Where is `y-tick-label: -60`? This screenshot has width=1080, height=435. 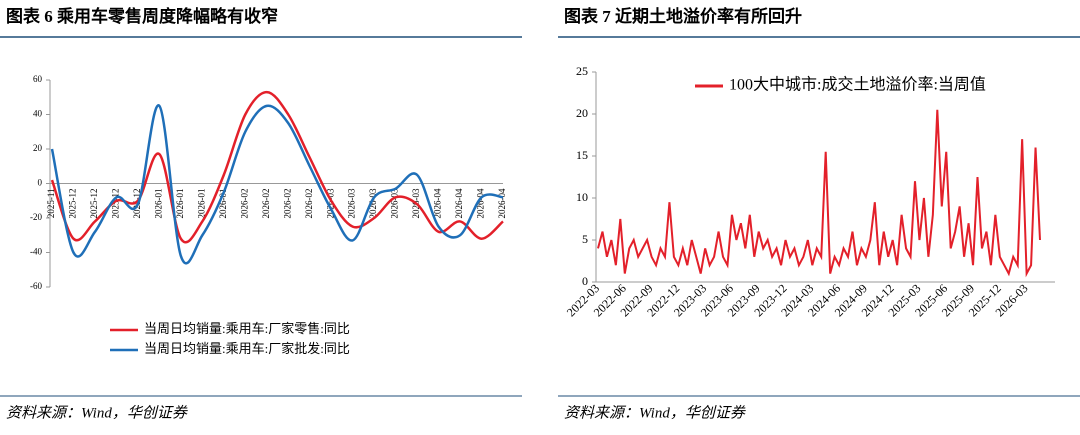 y-tick-label: -60 is located at coordinates (36, 286).